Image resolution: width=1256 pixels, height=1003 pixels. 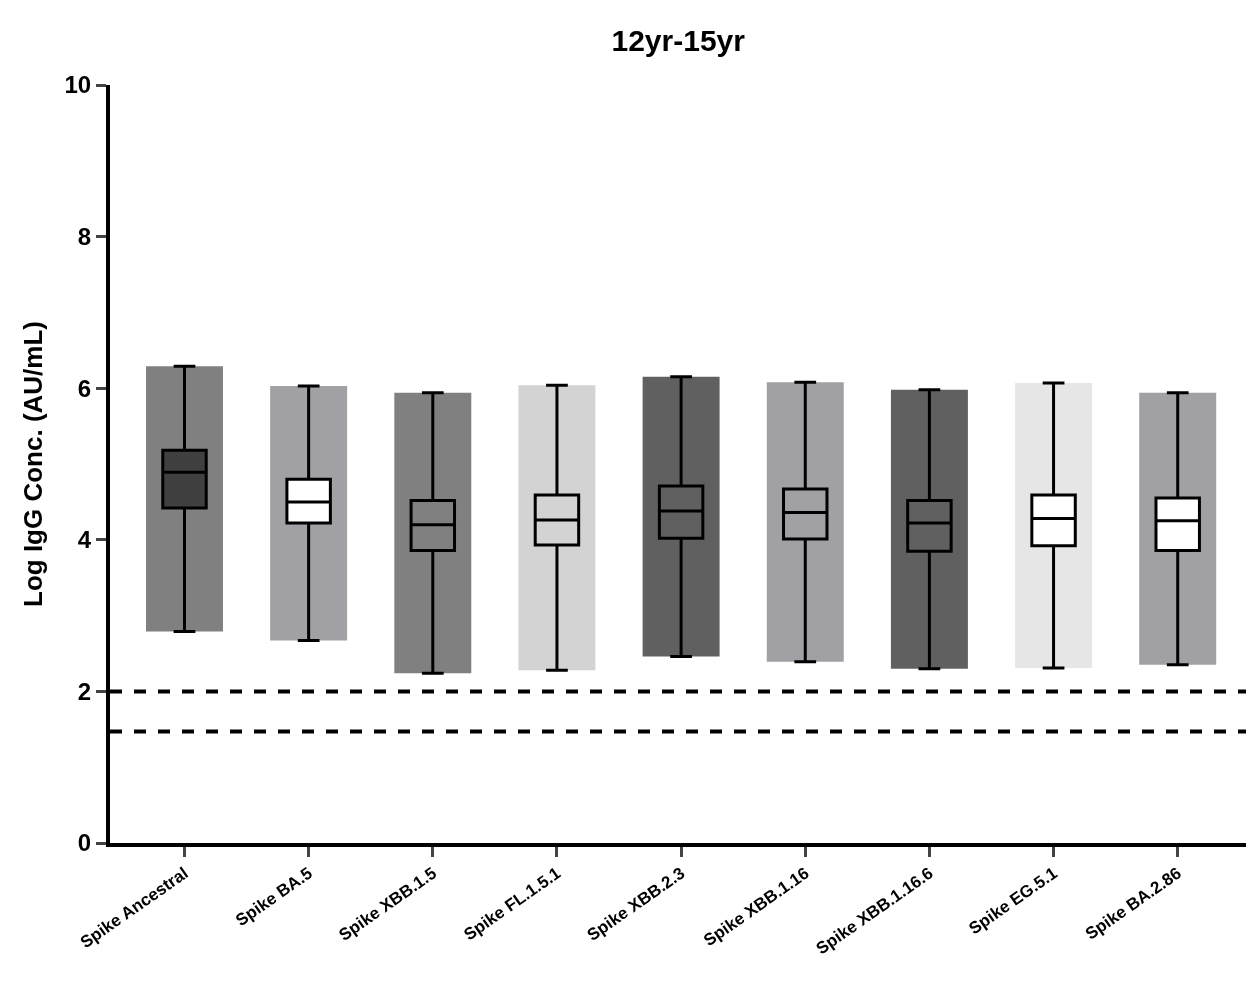 What do you see at coordinates (78, 85) in the screenshot?
I see `y-tick-label: 10` at bounding box center [78, 85].